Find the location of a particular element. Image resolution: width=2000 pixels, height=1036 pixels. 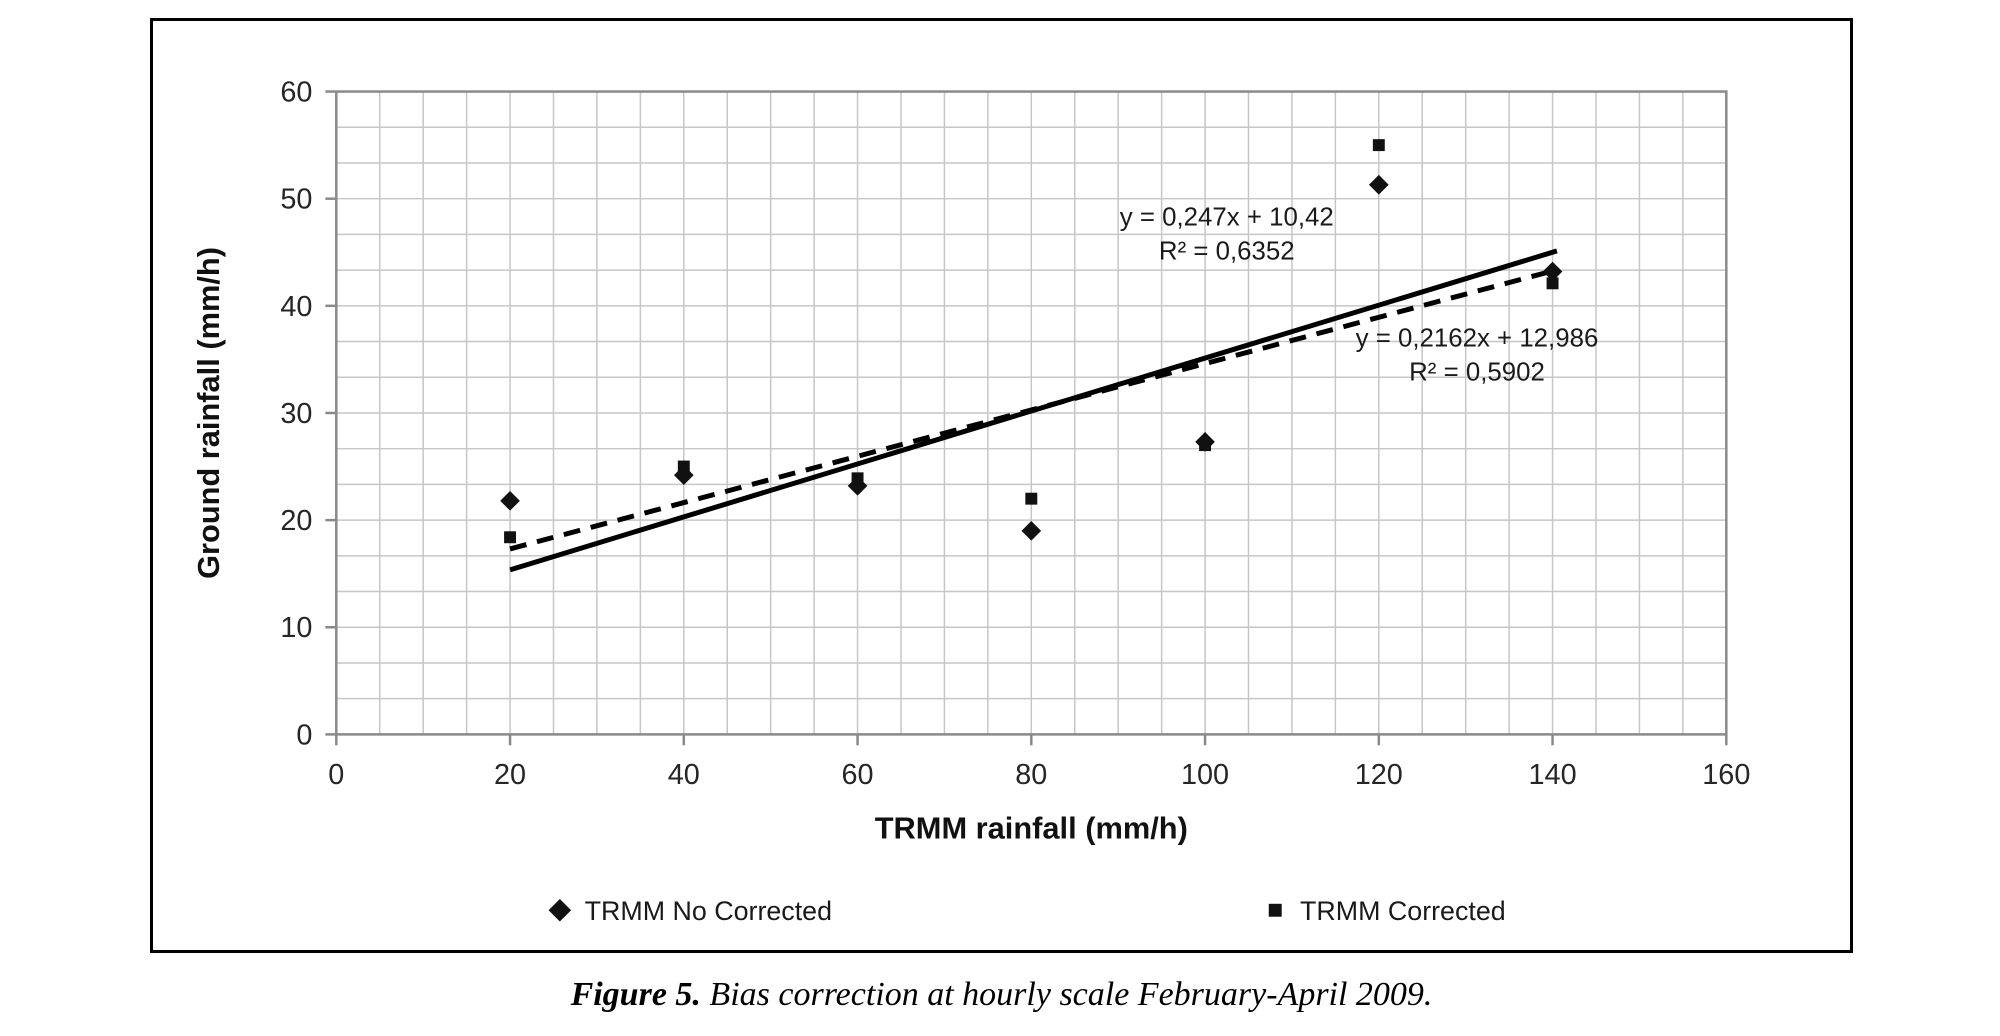

y-axis-title: Ground rainfall (mm/h) is located at coordinates (208, 413).